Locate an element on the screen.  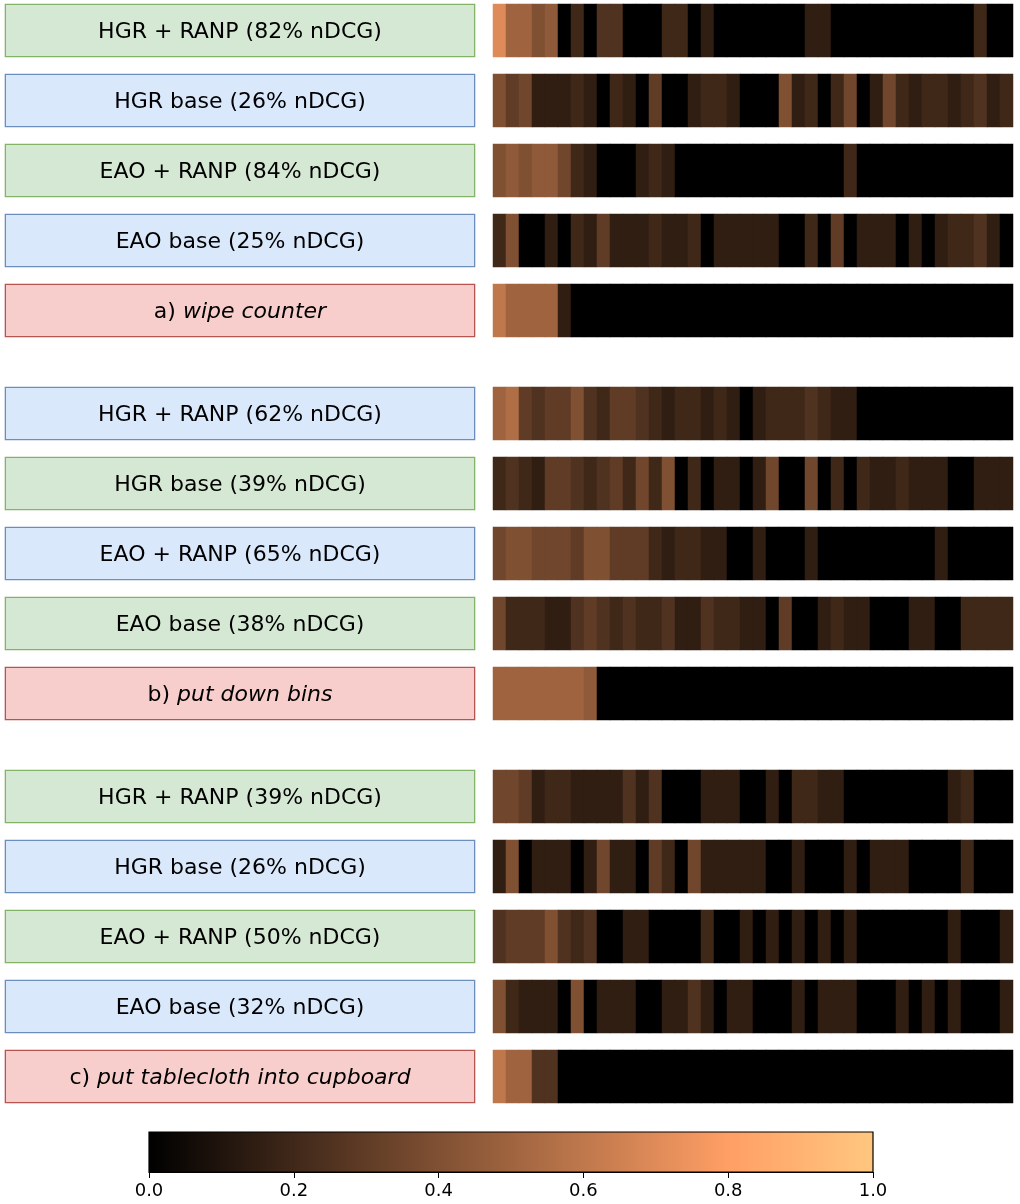
y-tick-label: HGR + RANP (62% nDCG) is located at coordinates (240, 413).